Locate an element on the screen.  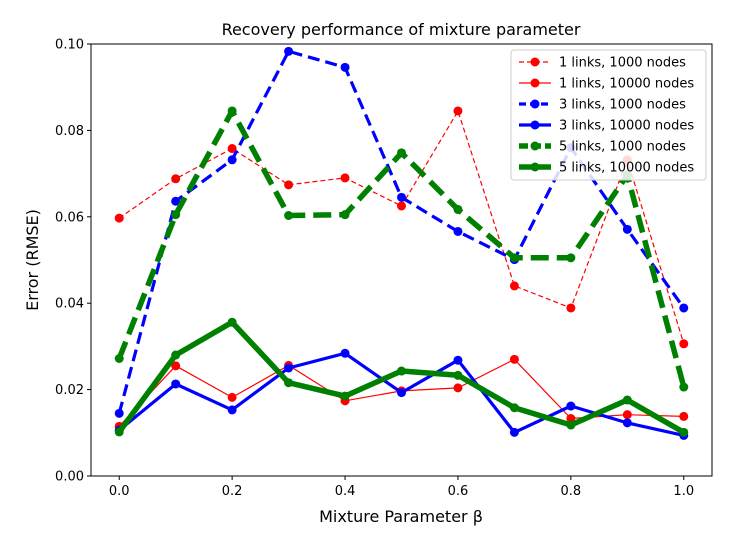
y-tick-label: 0.10 is located at coordinates (69, 45).